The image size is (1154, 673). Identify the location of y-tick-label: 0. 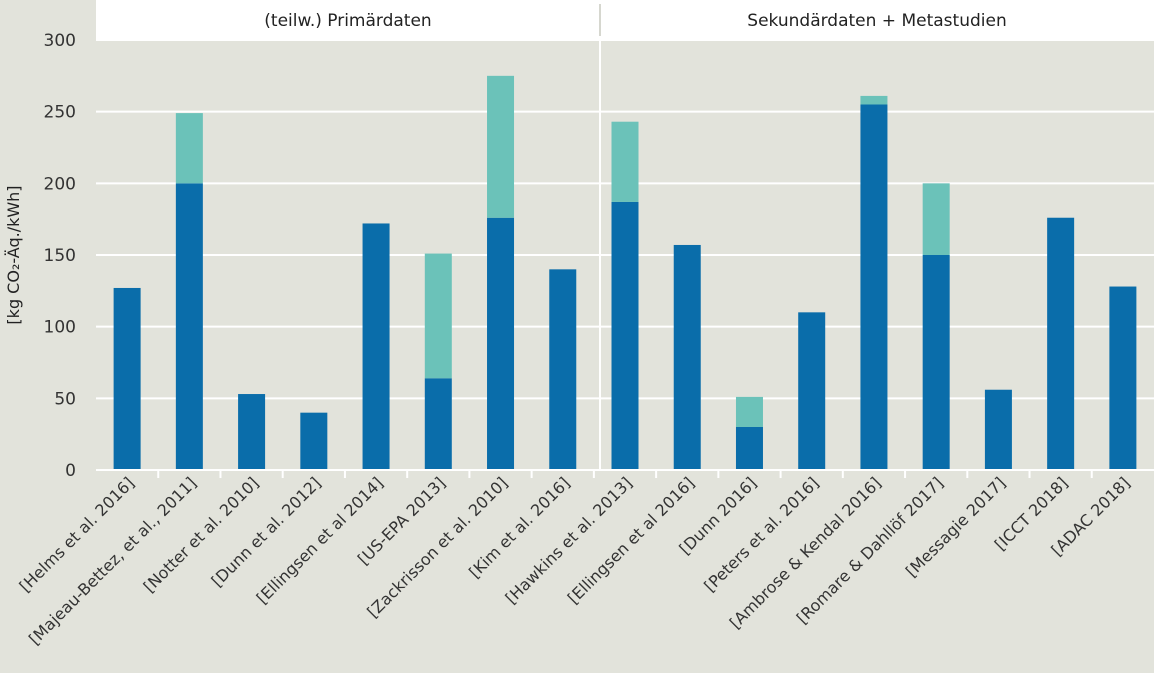
(70, 471).